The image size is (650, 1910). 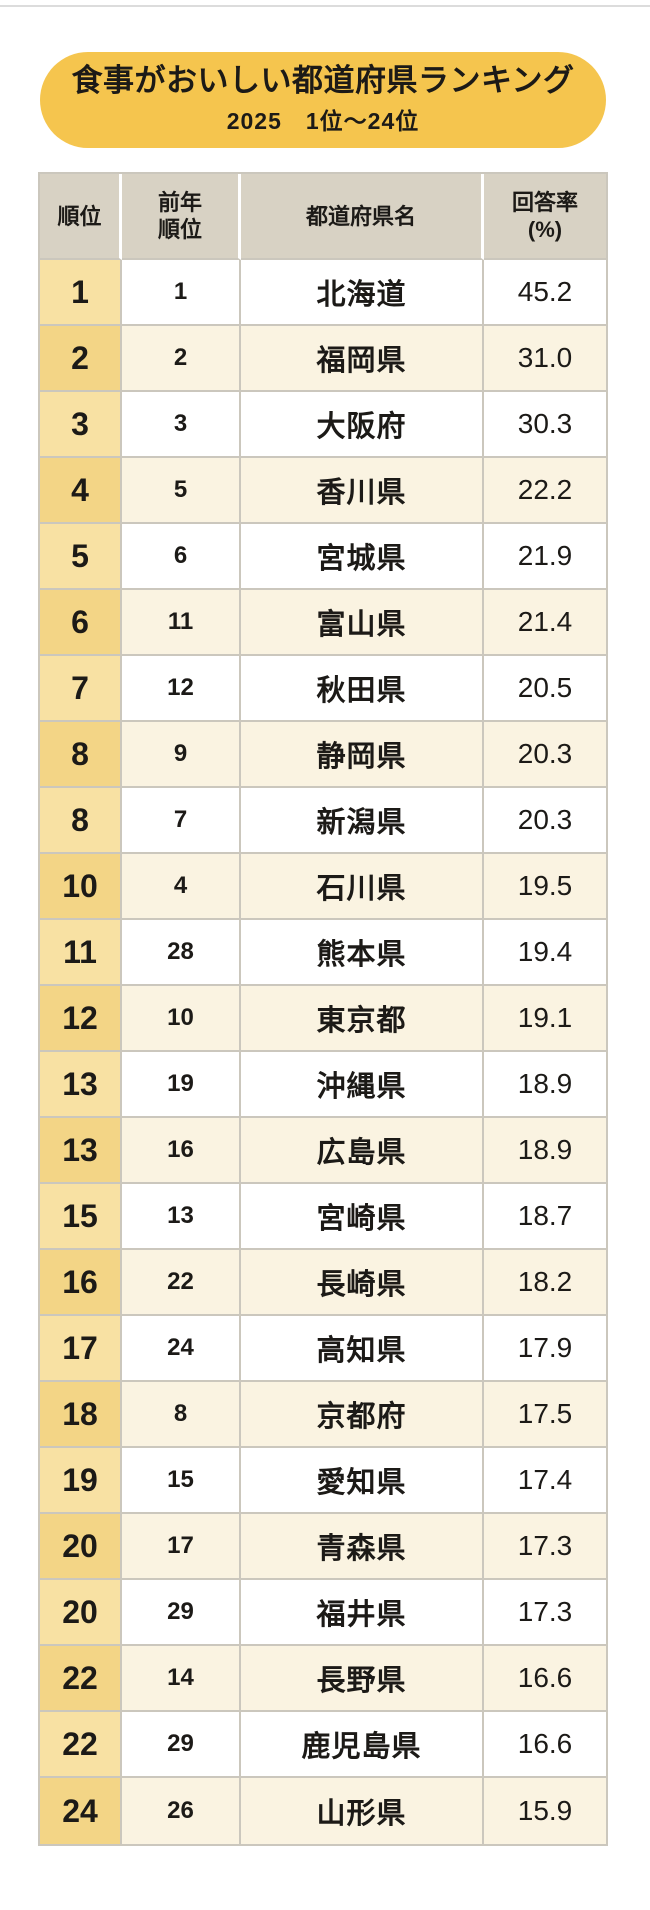 I want to click on table-row: 8 9 静岡県 20.3, so click(x=323, y=755).